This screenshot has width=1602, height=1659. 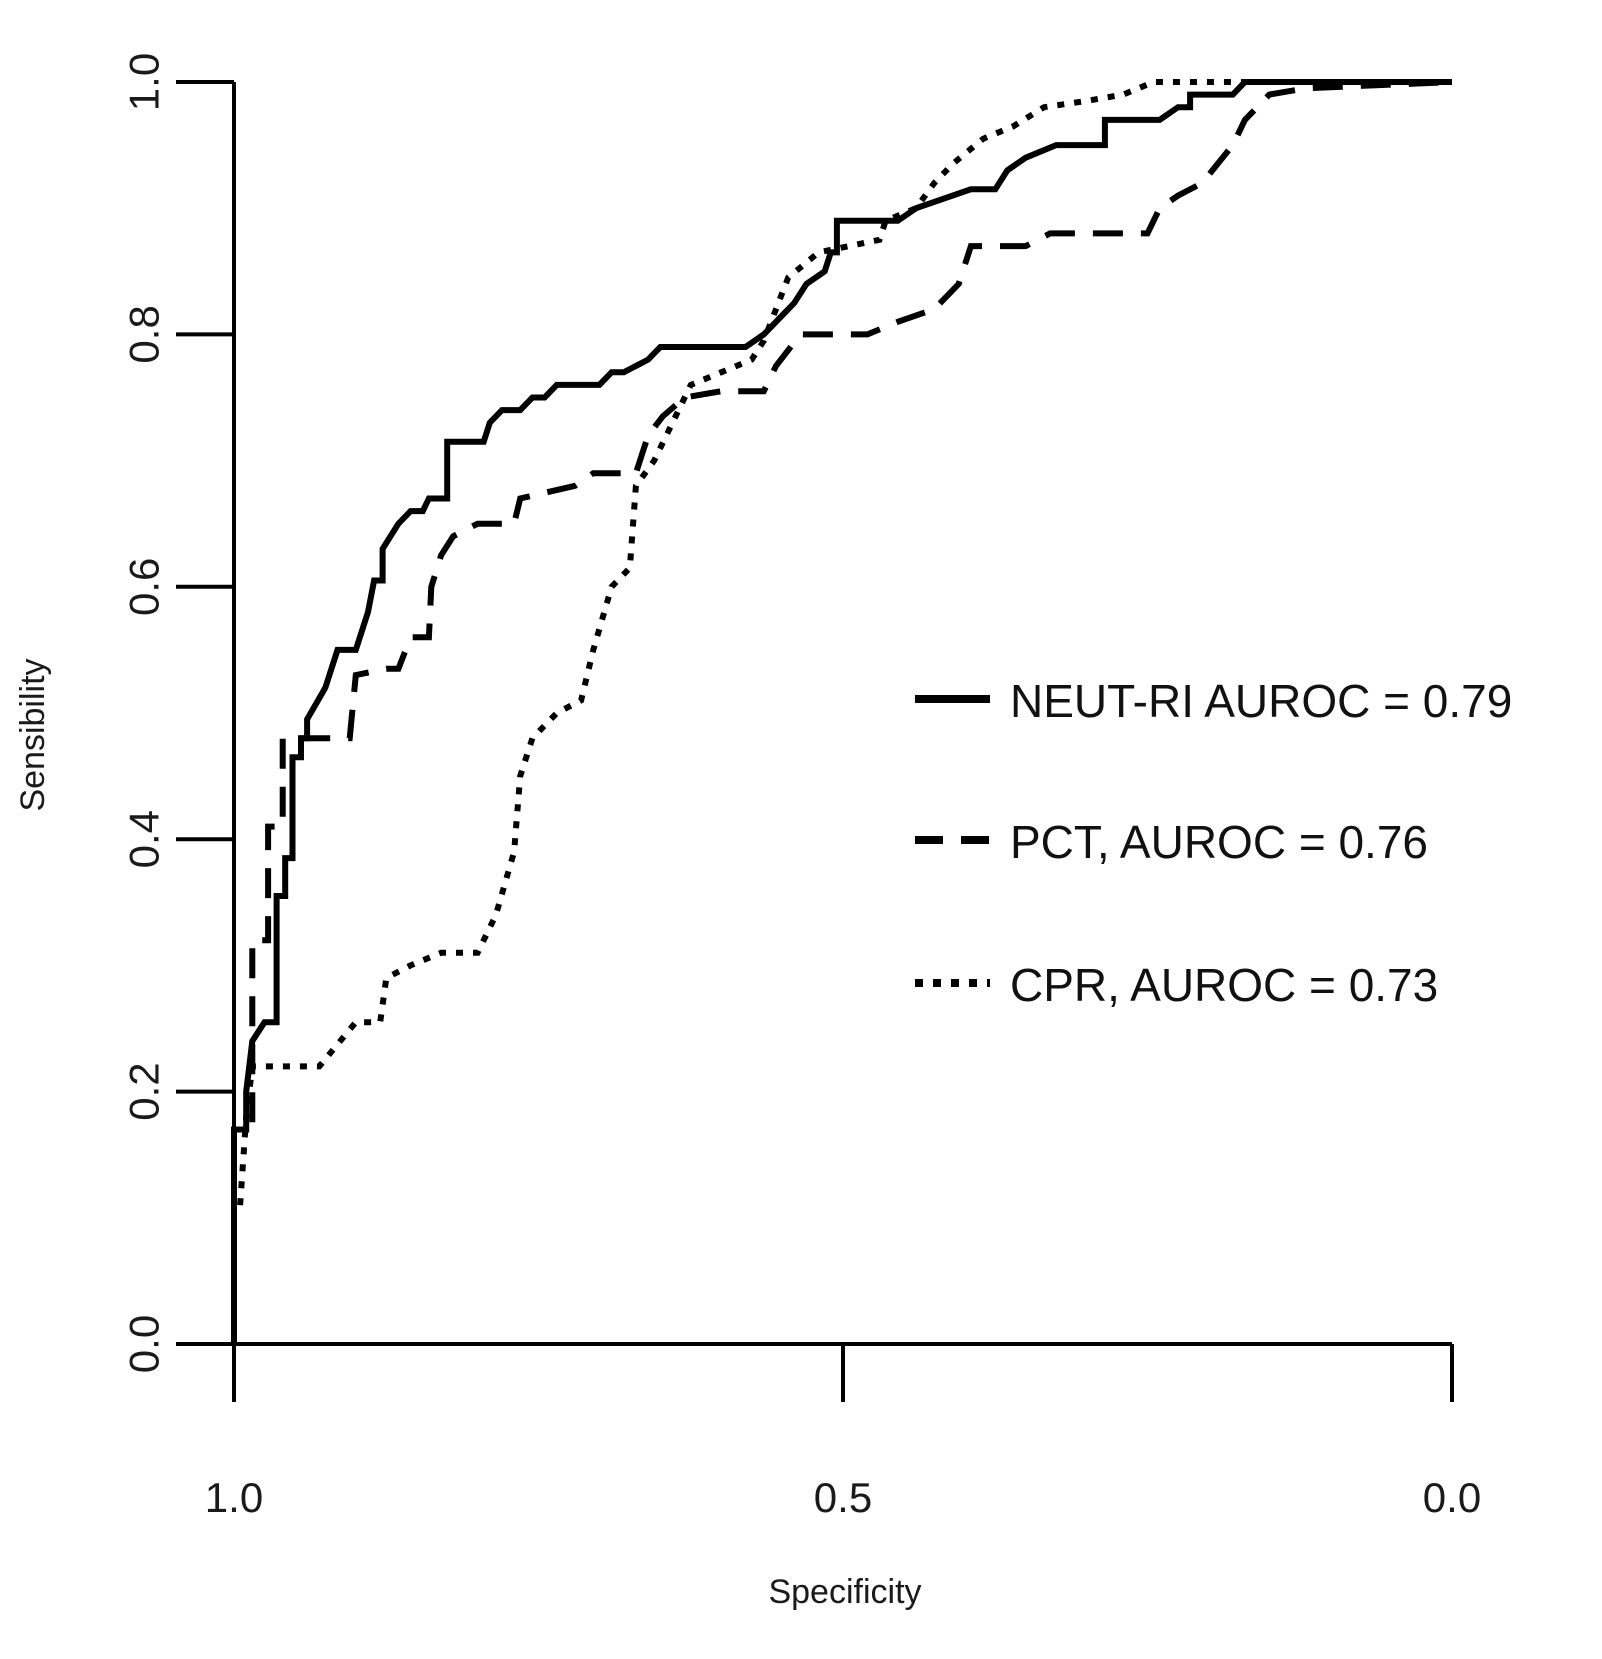 What do you see at coordinates (33, 734) in the screenshot?
I see `y-axis-title: Sensibility` at bounding box center [33, 734].